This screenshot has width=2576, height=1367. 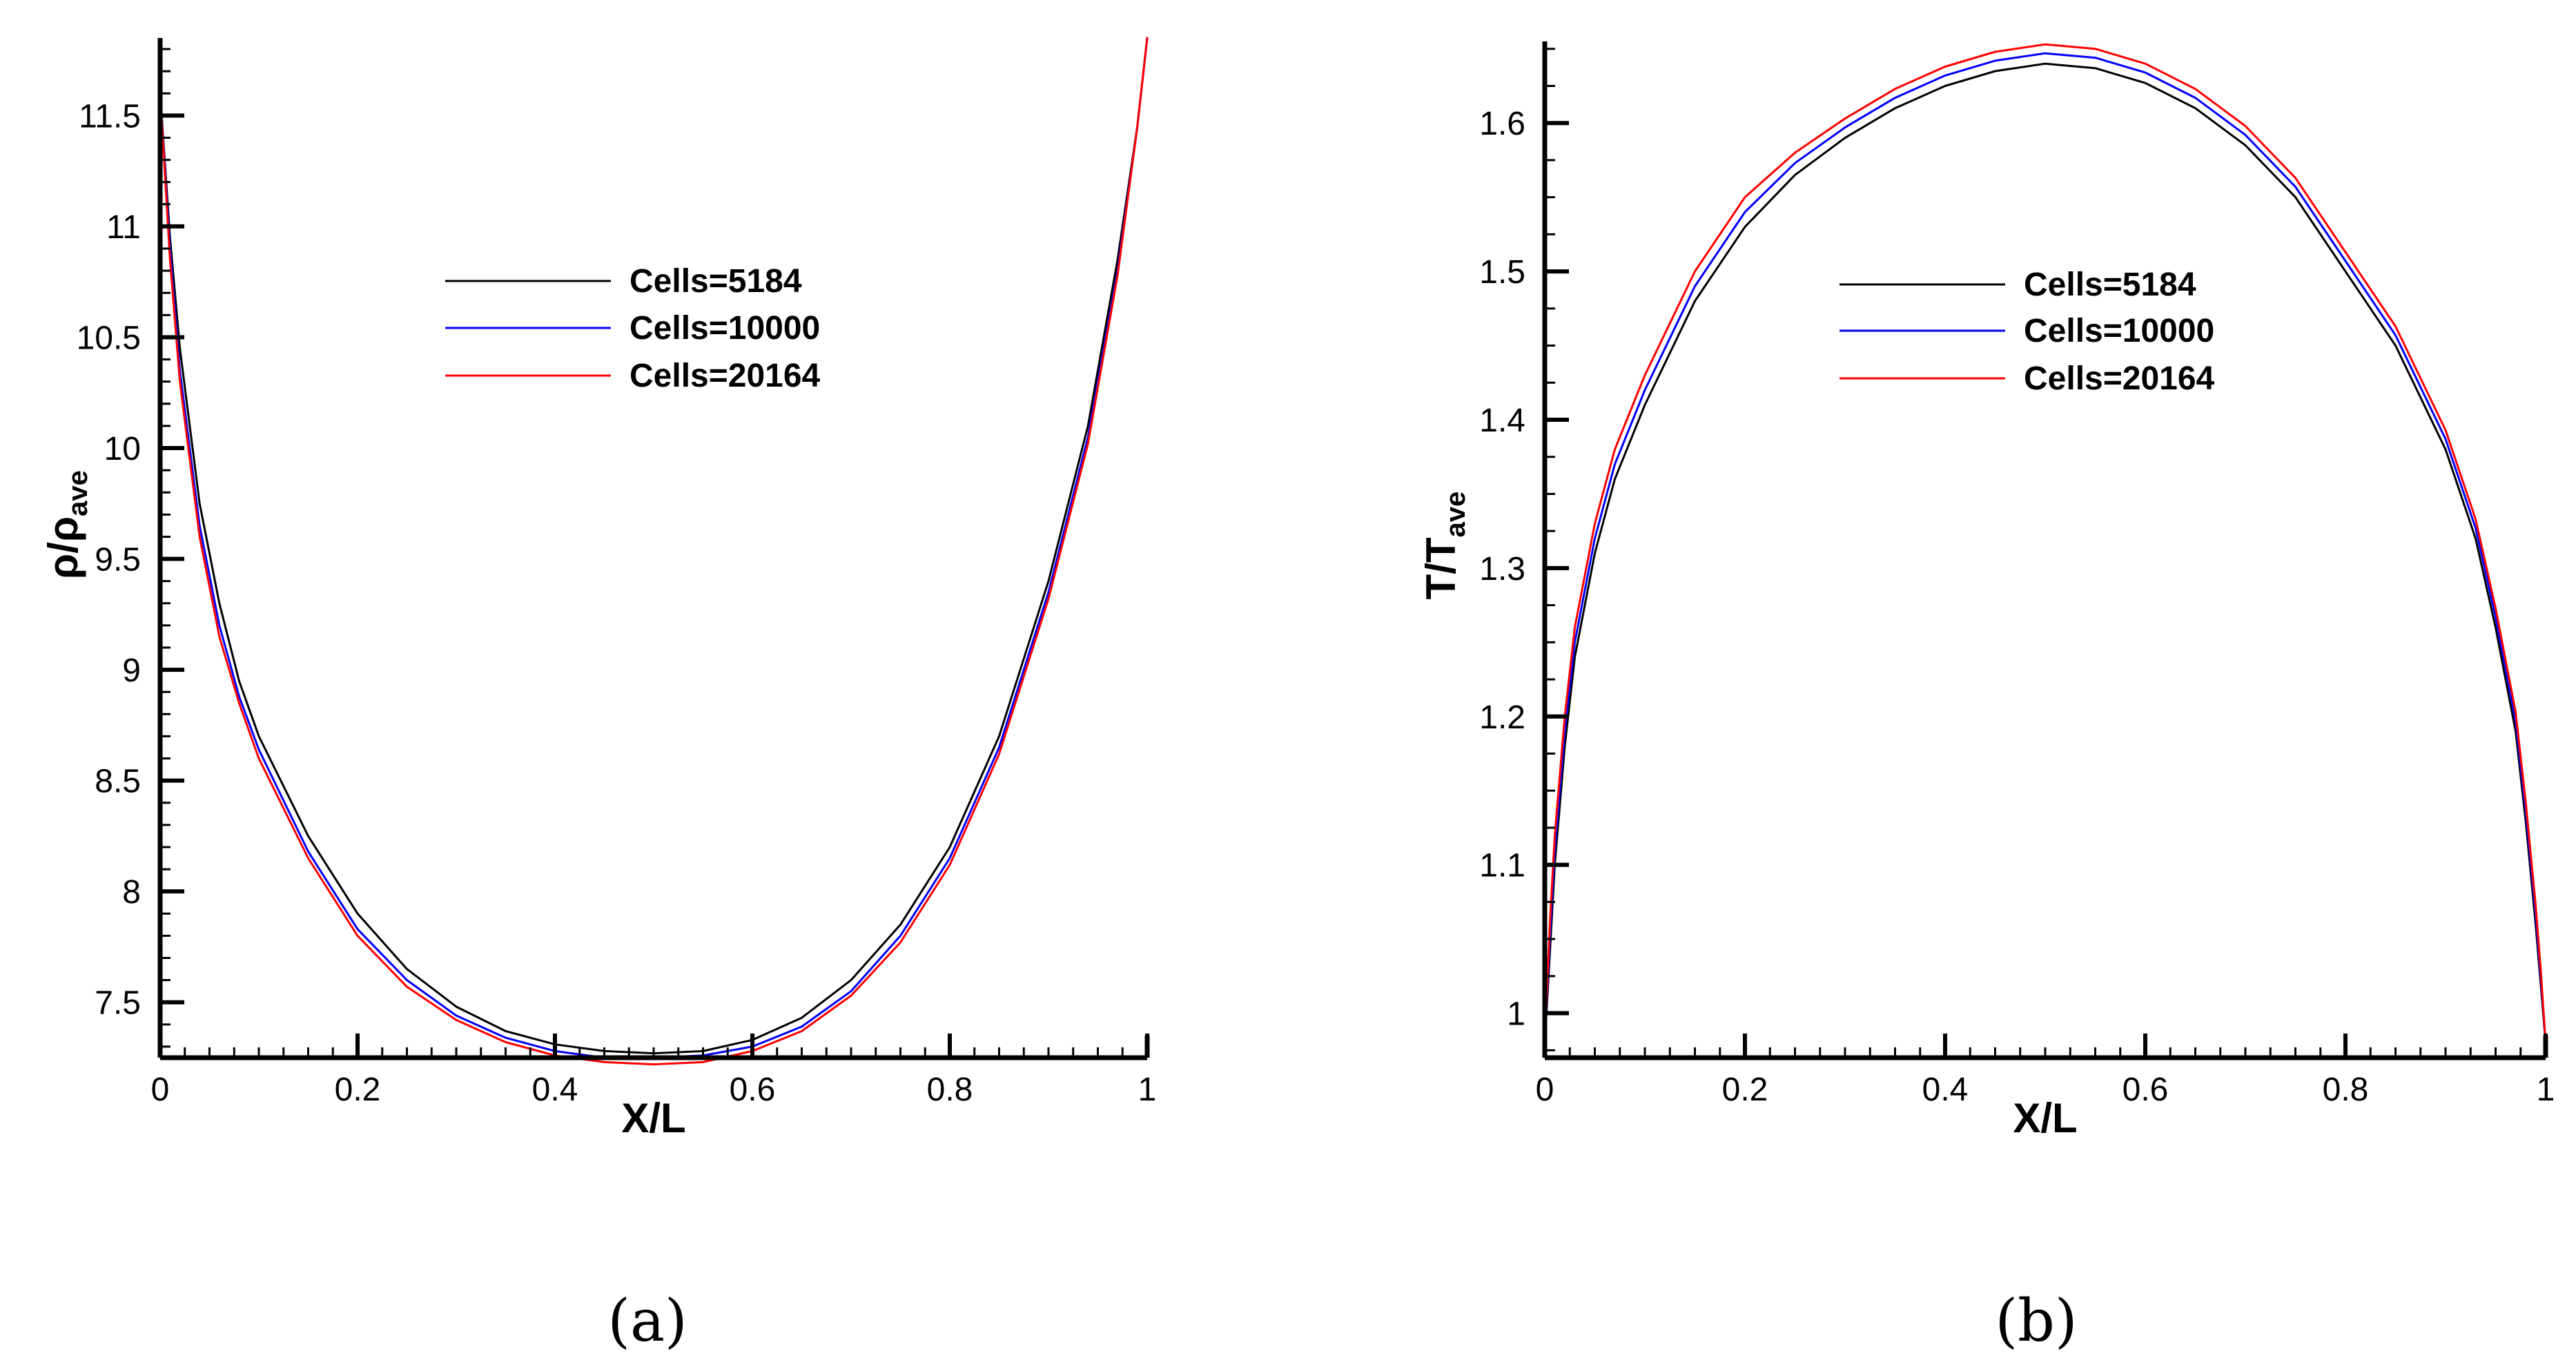 What do you see at coordinates (1502, 866) in the screenshot?
I see `y-tick-label-b: 1.1` at bounding box center [1502, 866].